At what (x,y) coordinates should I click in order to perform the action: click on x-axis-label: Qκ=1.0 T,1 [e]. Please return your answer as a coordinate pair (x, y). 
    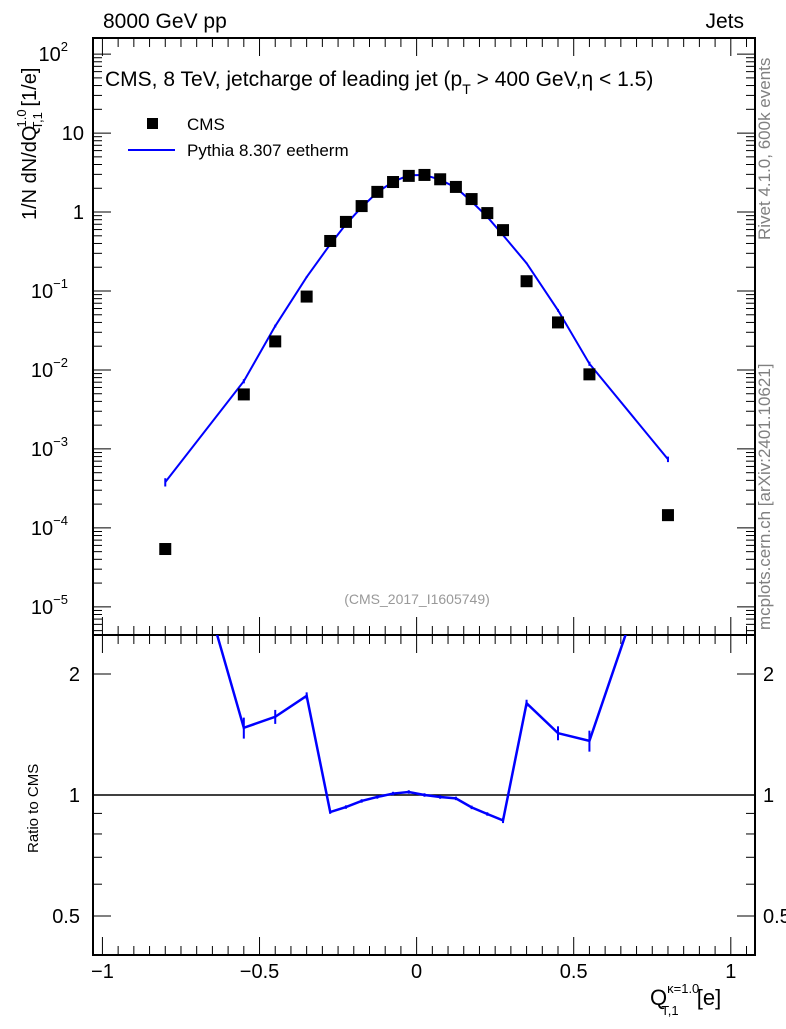
    Looking at the image, I should click on (685, 999).